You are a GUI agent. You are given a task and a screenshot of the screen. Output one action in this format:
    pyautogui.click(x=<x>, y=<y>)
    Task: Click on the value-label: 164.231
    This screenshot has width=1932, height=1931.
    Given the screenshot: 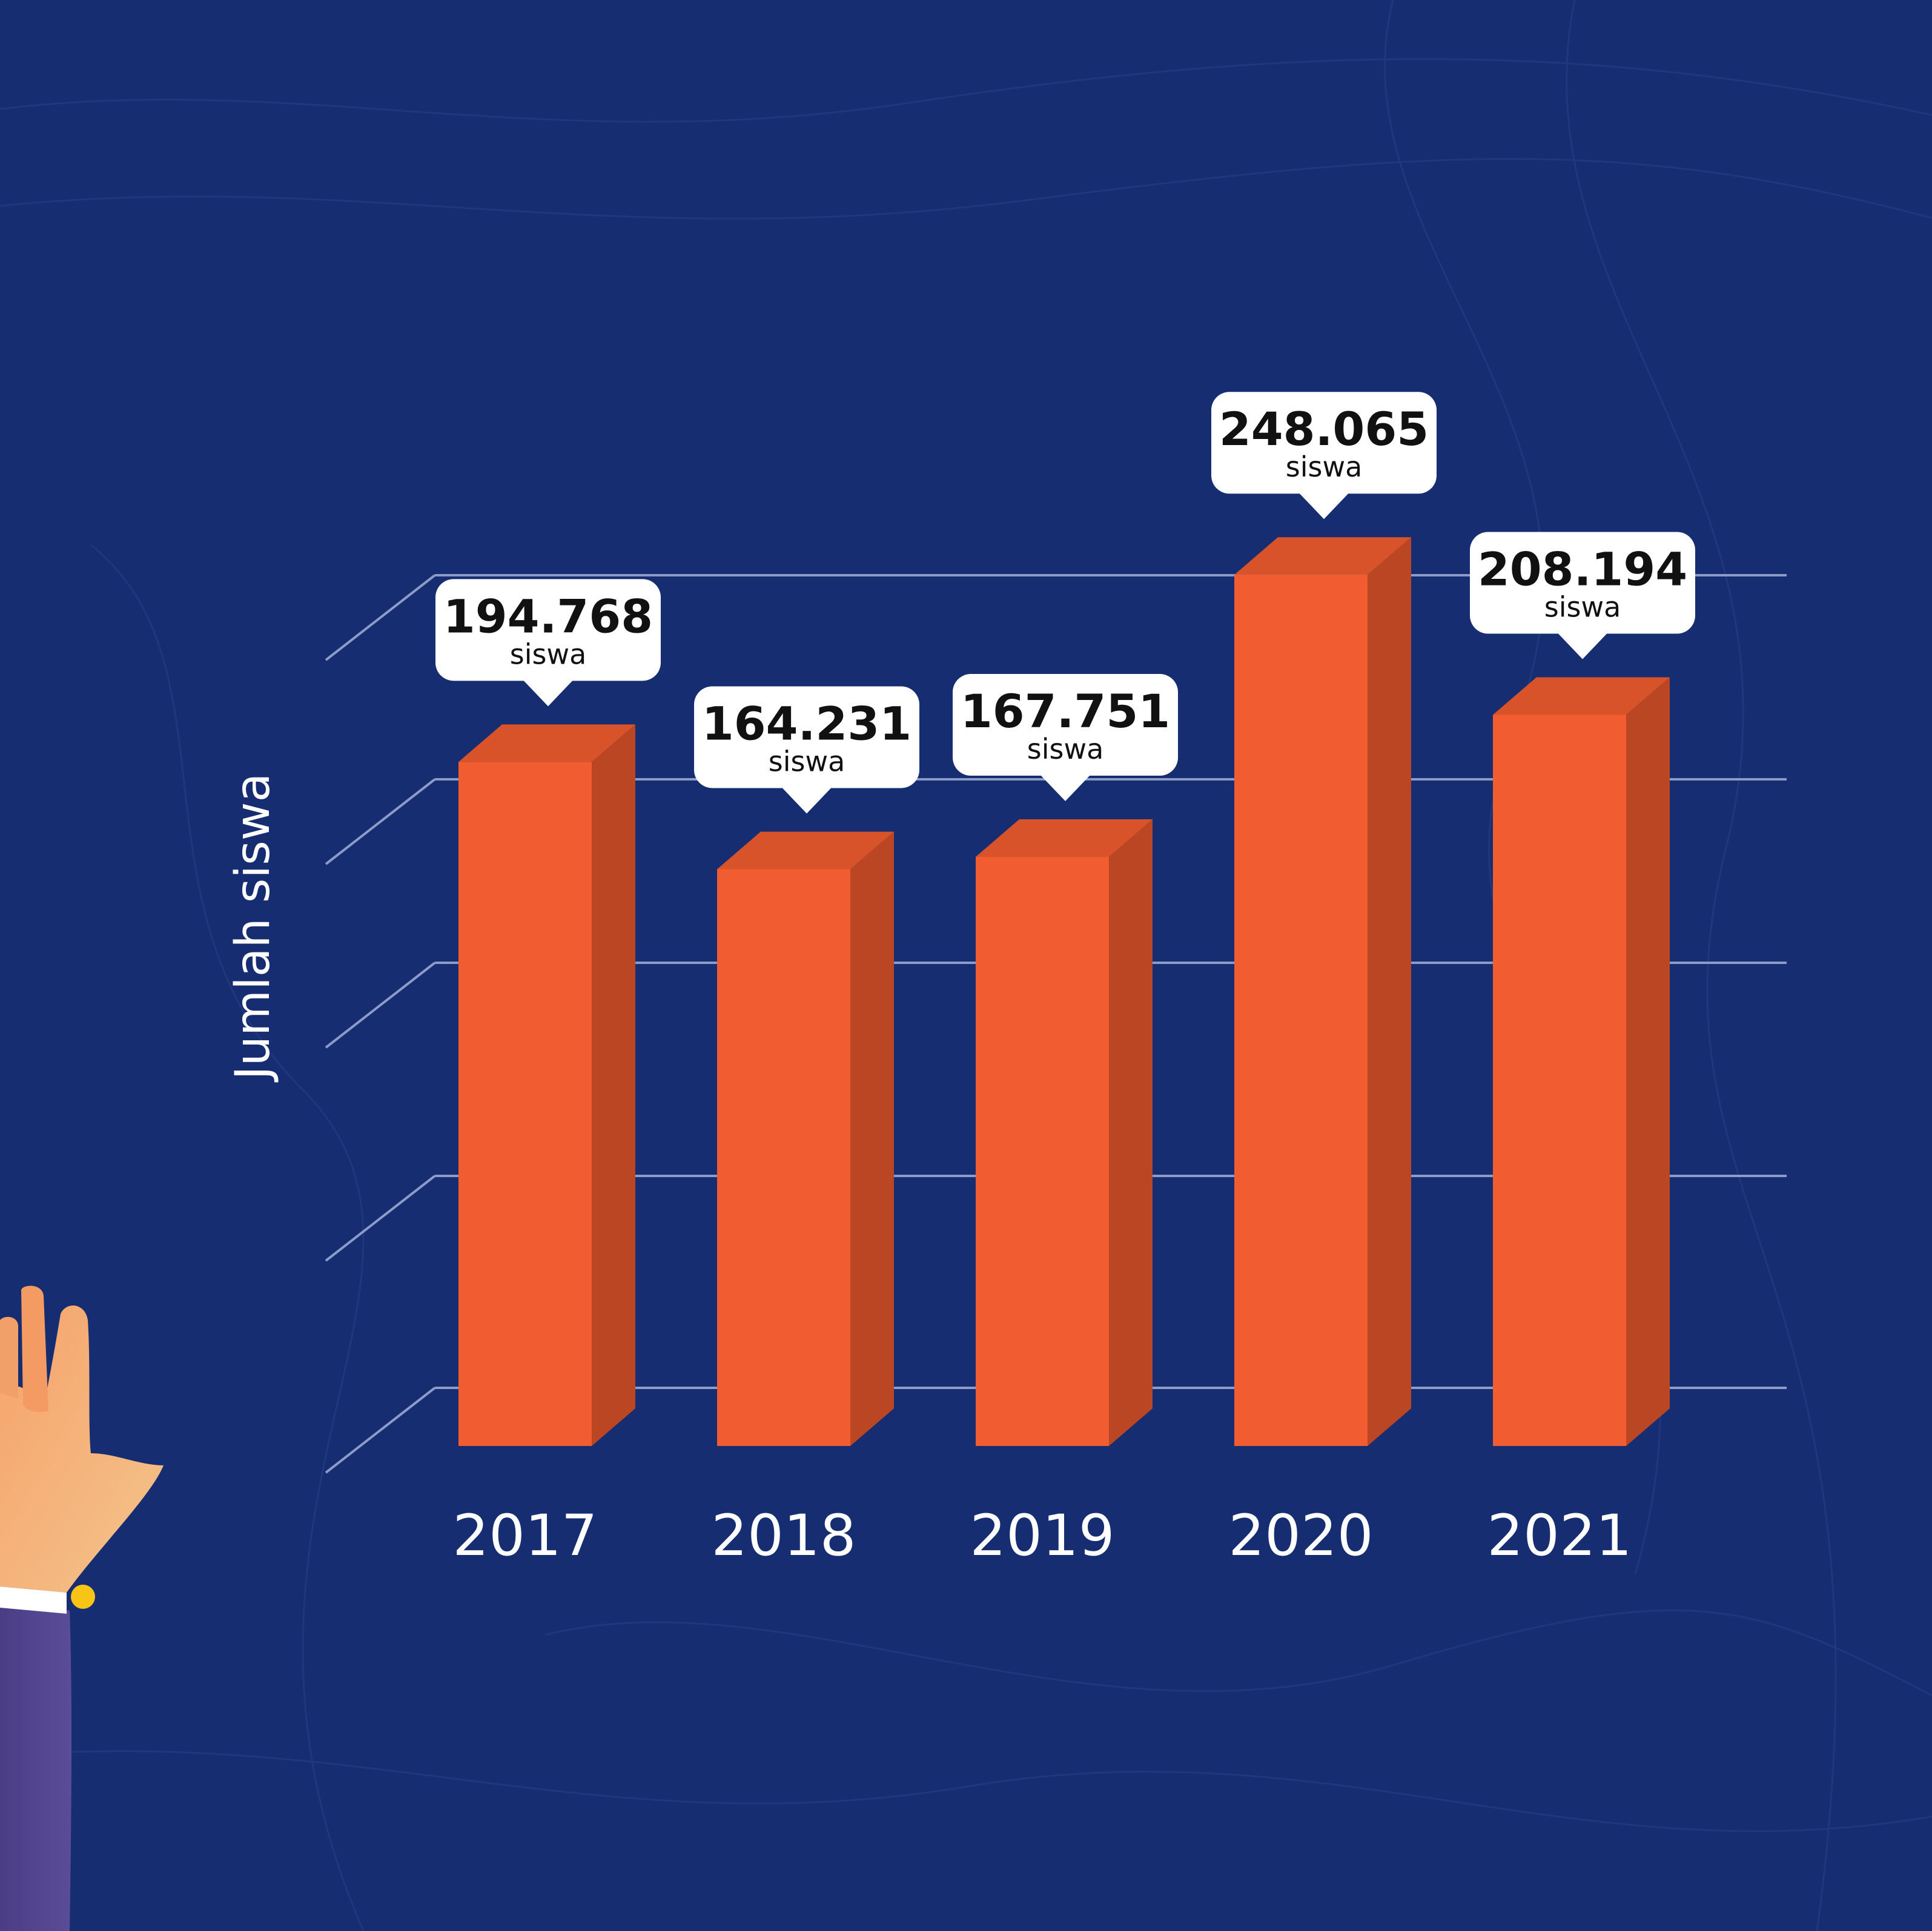 What is the action you would take?
    pyautogui.click(x=807, y=723)
    